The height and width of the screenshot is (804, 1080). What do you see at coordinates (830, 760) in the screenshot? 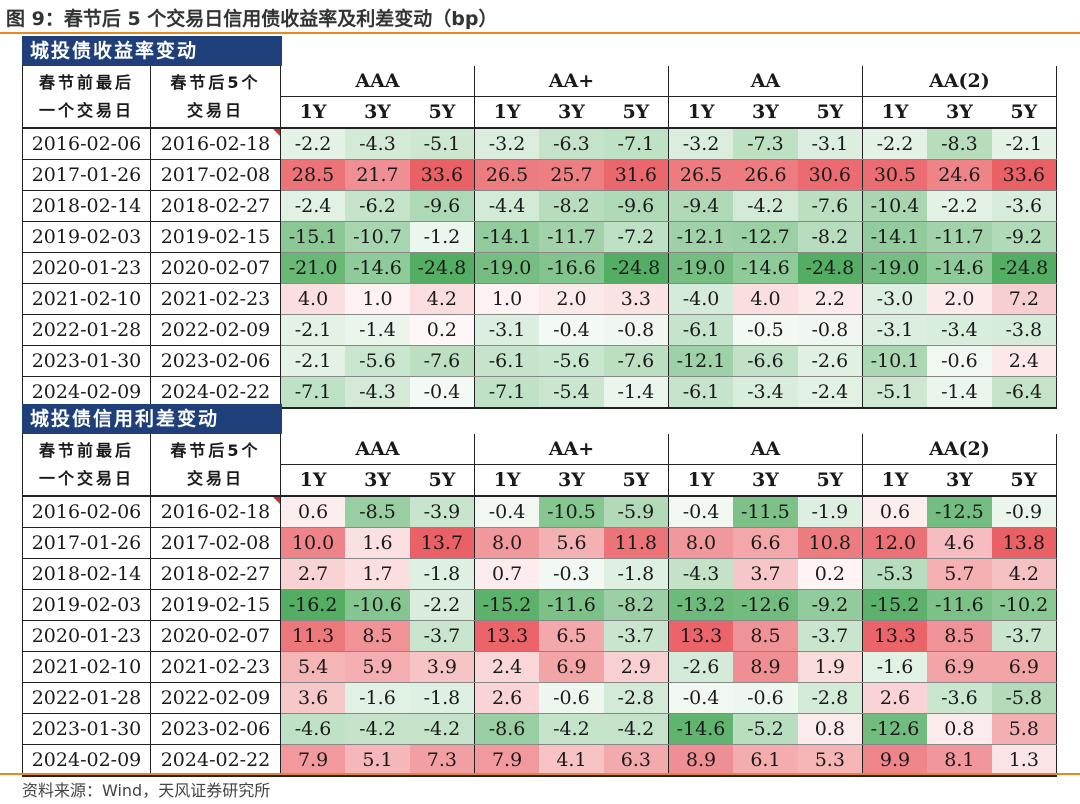
I see `value-cell: 5.3` at bounding box center [830, 760].